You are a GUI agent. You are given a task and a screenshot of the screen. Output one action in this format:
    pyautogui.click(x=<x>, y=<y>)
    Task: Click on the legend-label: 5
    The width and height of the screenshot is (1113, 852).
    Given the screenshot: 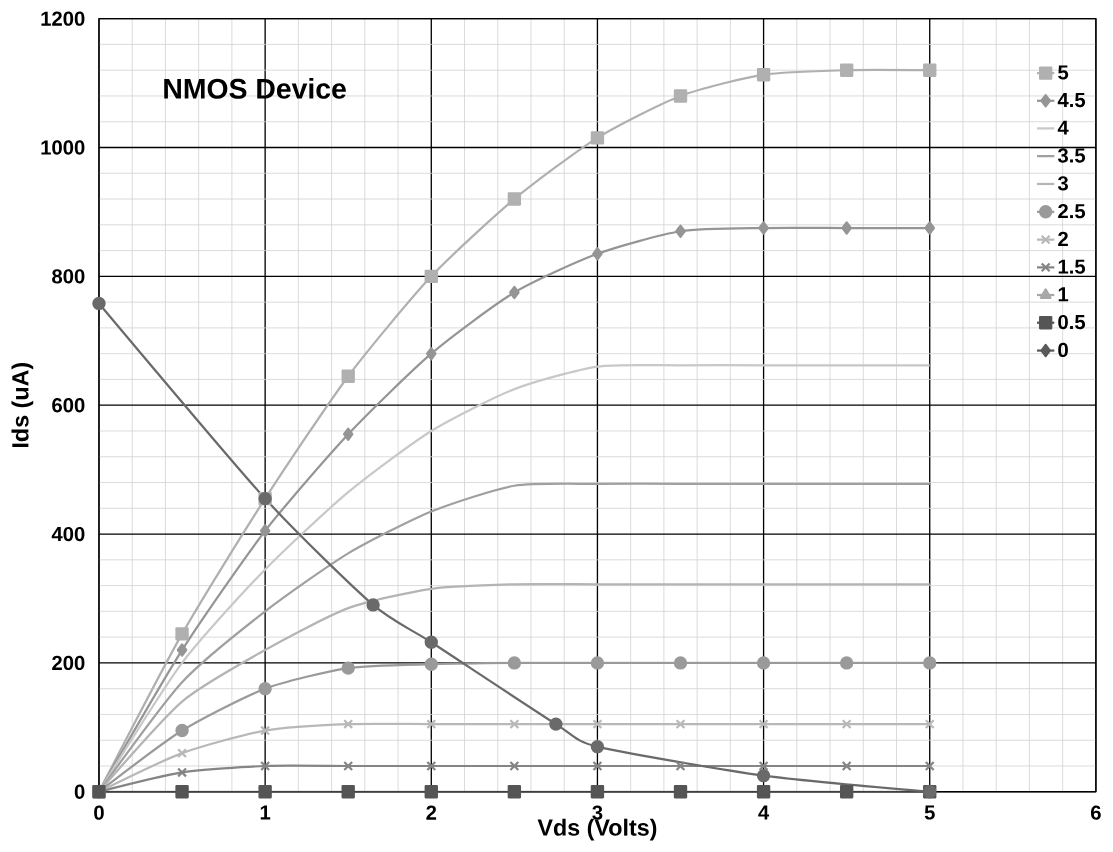 What is the action you would take?
    pyautogui.click(x=1063, y=72)
    